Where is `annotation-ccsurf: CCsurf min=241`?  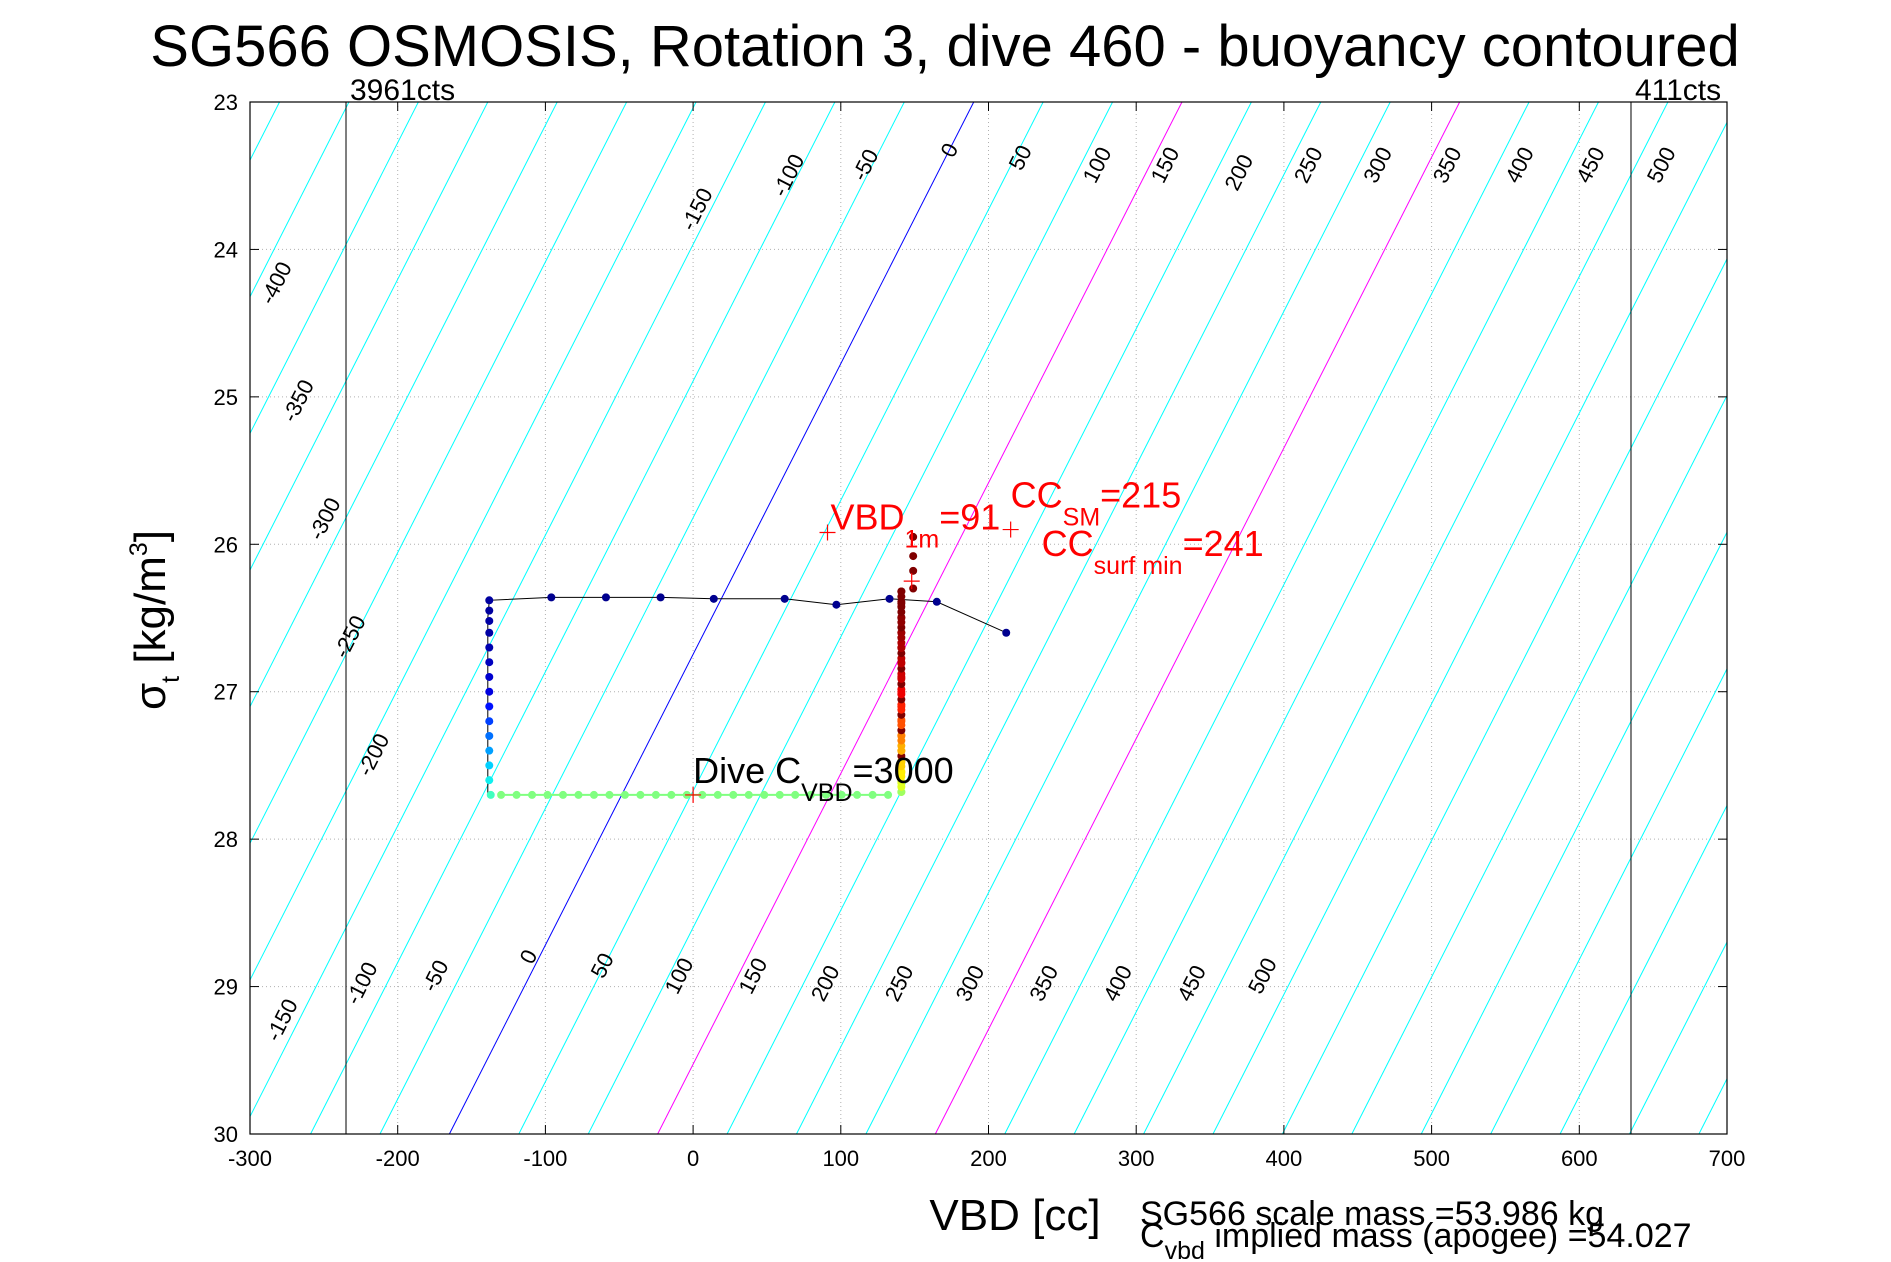 annotation-ccsurf: CCsurf min=241 is located at coordinates (1153, 551).